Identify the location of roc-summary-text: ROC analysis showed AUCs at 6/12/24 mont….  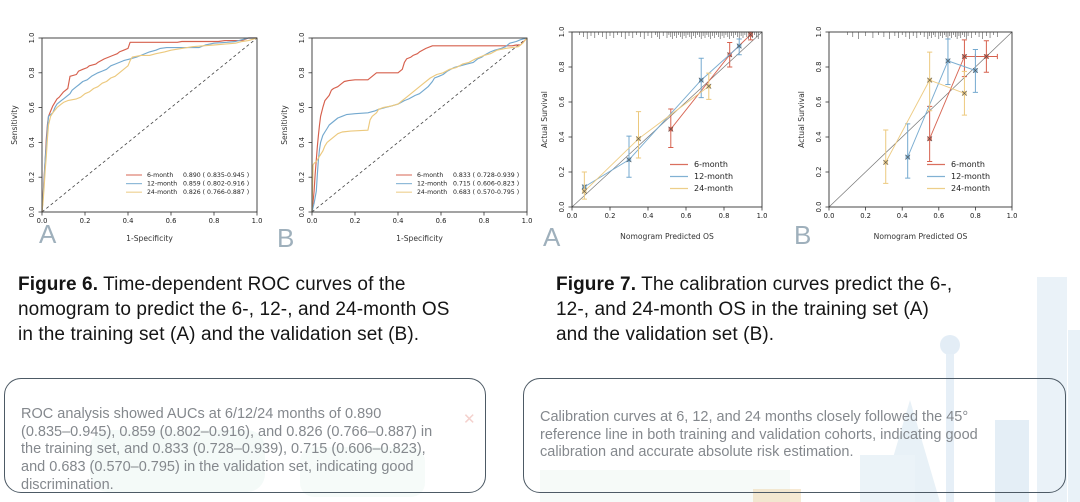
(227, 449).